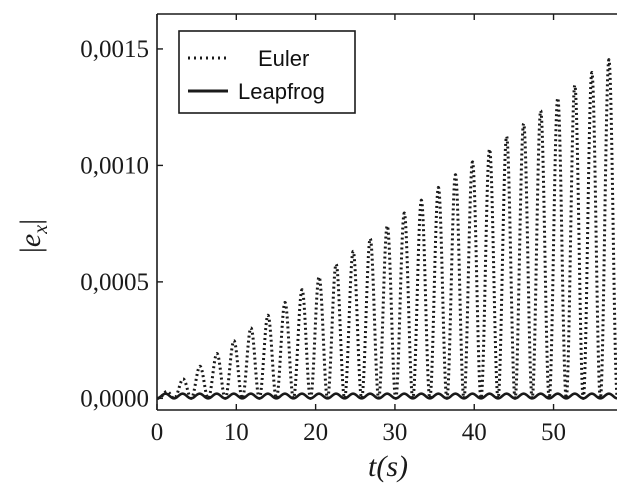 The height and width of the screenshot is (483, 617). What do you see at coordinates (394, 432) in the screenshot?
I see `x-tick-label: 30` at bounding box center [394, 432].